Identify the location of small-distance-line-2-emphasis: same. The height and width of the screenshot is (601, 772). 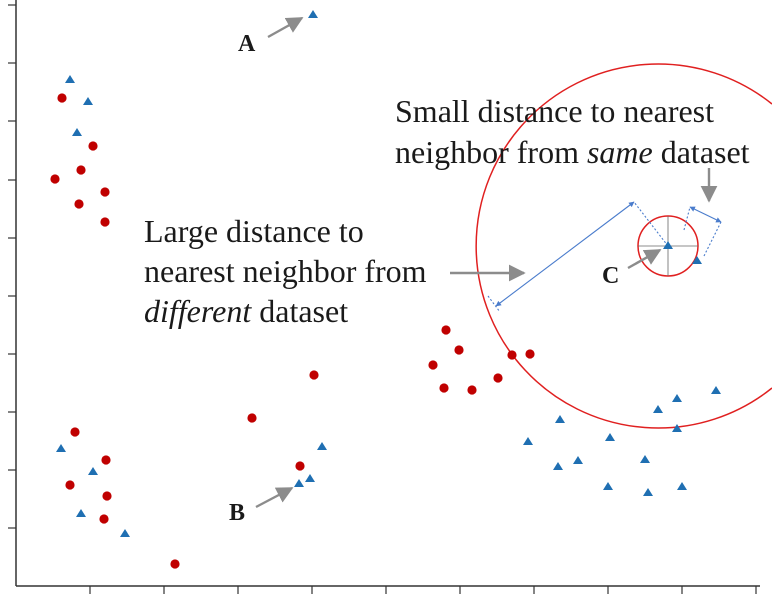
(620, 152).